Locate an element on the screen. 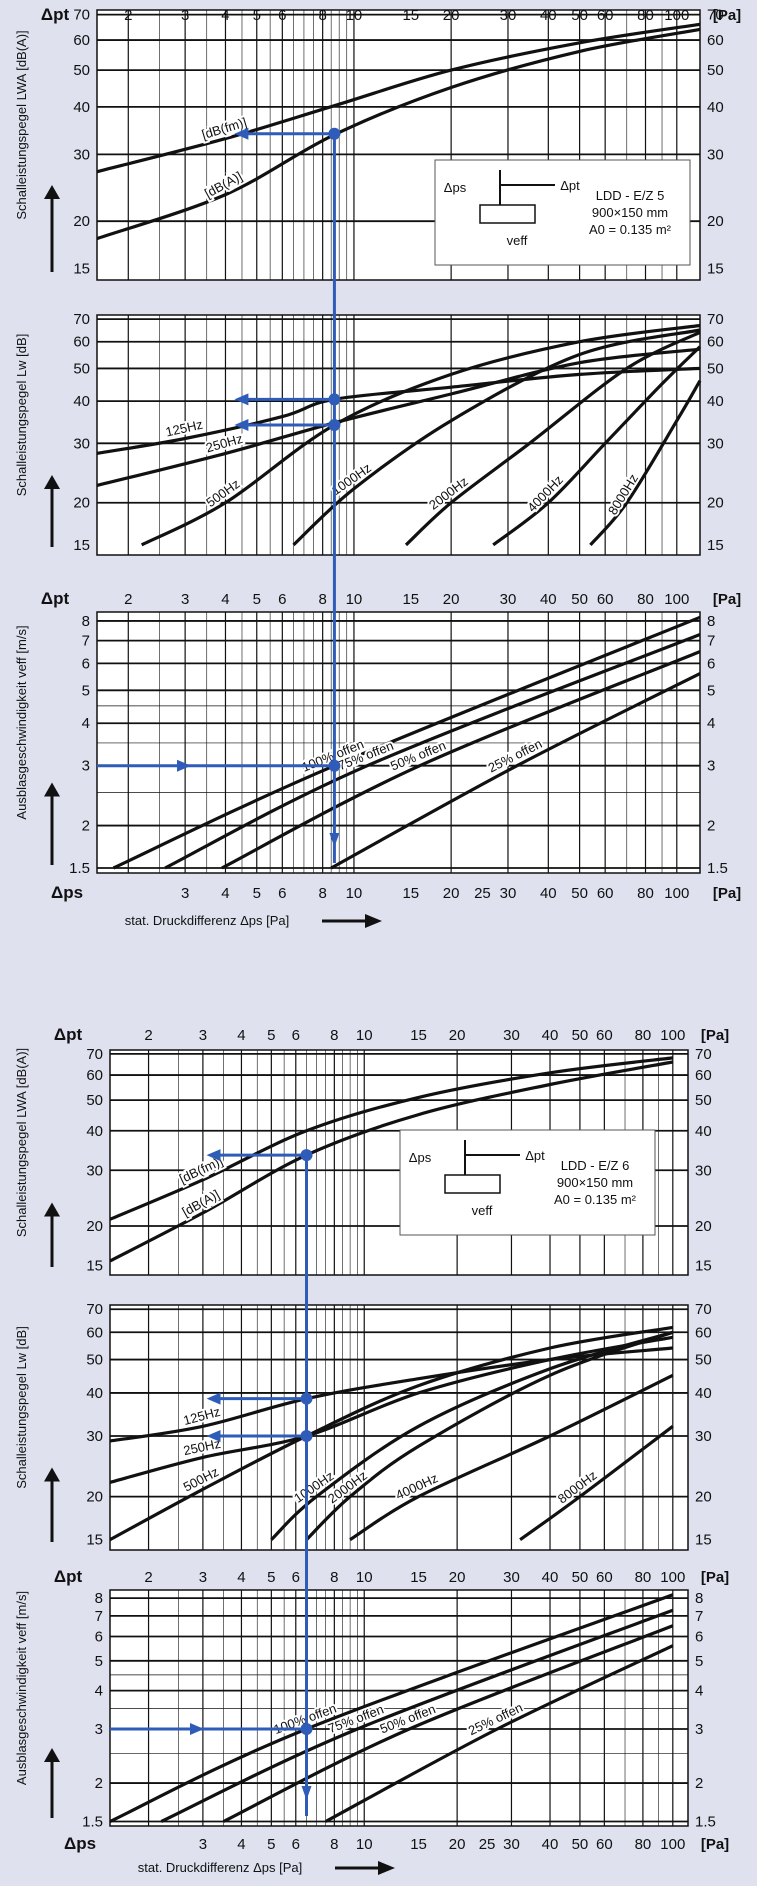 The image size is (757, 1886). y-tick-label: 20 is located at coordinates (81, 221).